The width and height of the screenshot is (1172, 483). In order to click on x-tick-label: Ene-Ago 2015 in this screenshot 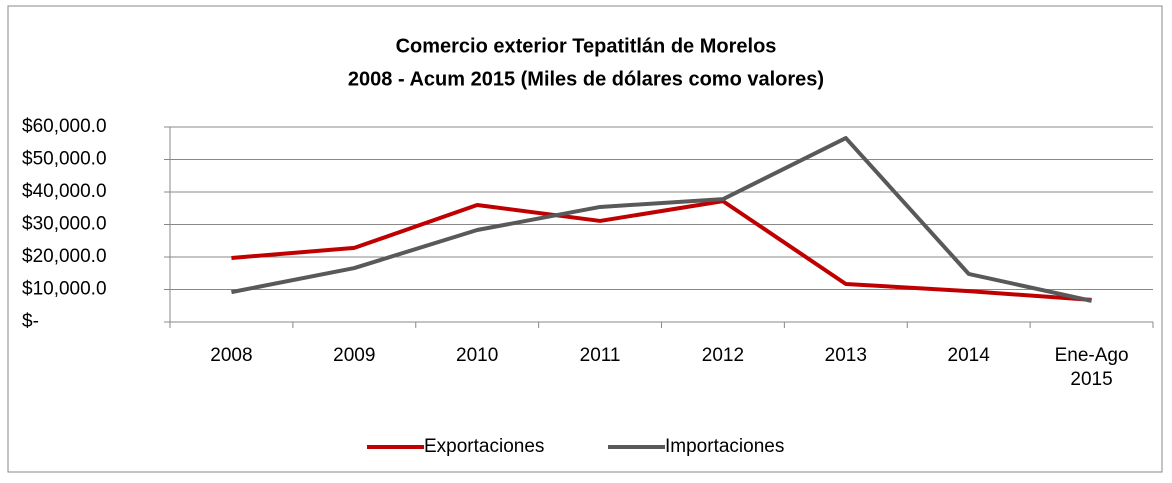, I will do `click(1091, 367)`.